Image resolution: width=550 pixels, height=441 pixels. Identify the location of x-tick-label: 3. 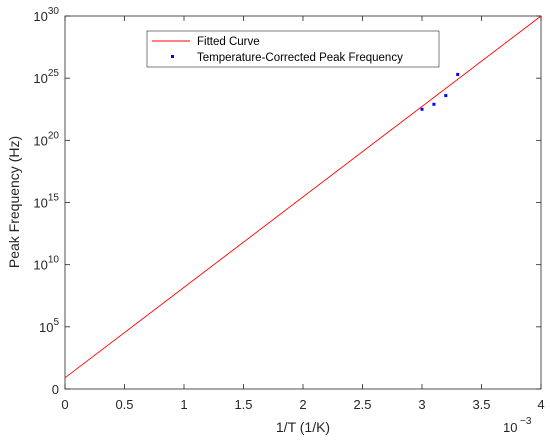
(421, 404).